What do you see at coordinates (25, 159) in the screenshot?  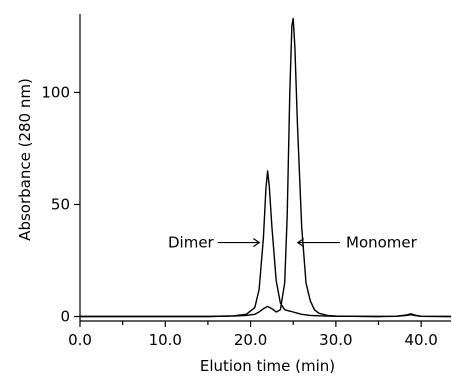 I see `y-axis-title: Absorbance (280 nm)` at bounding box center [25, 159].